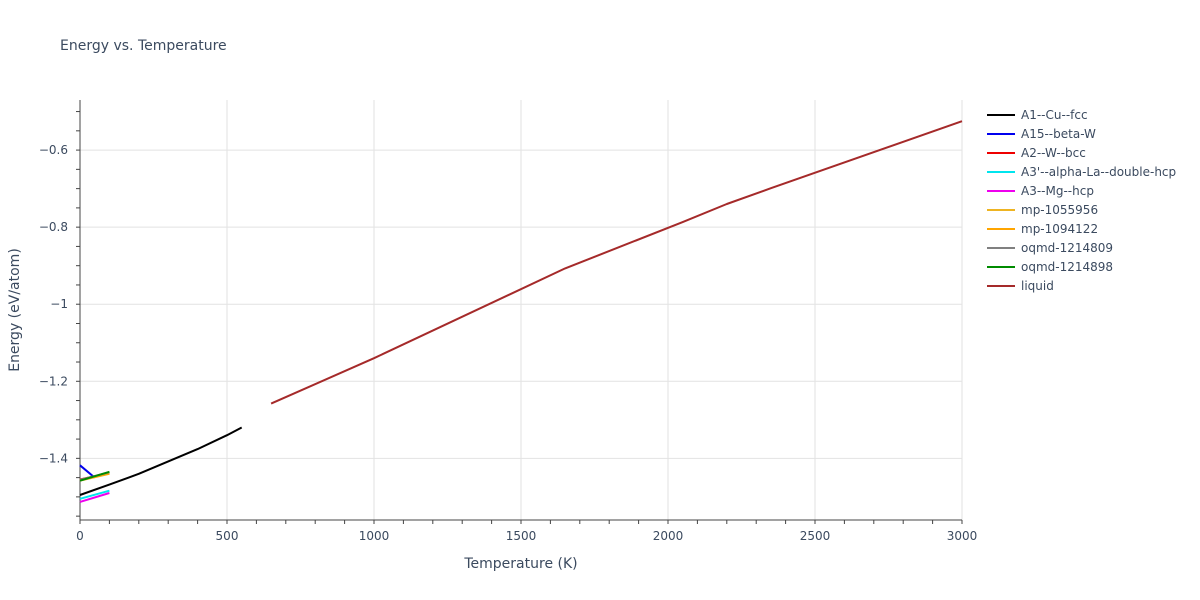 This screenshot has height=600, width=1200. What do you see at coordinates (1058, 134) in the screenshot?
I see `legend-item-label: A15--beta-W` at bounding box center [1058, 134].